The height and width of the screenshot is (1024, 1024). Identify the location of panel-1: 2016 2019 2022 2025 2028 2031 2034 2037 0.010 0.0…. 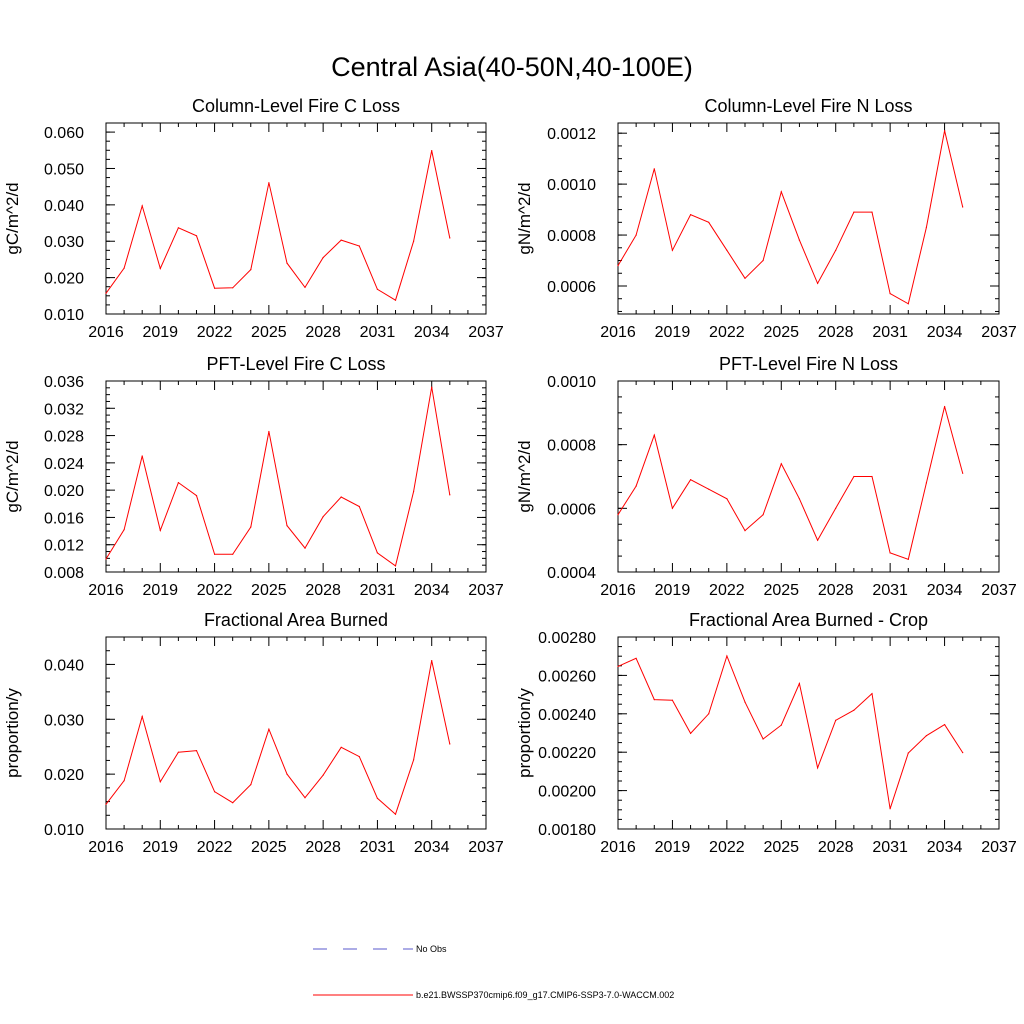
(253, 218).